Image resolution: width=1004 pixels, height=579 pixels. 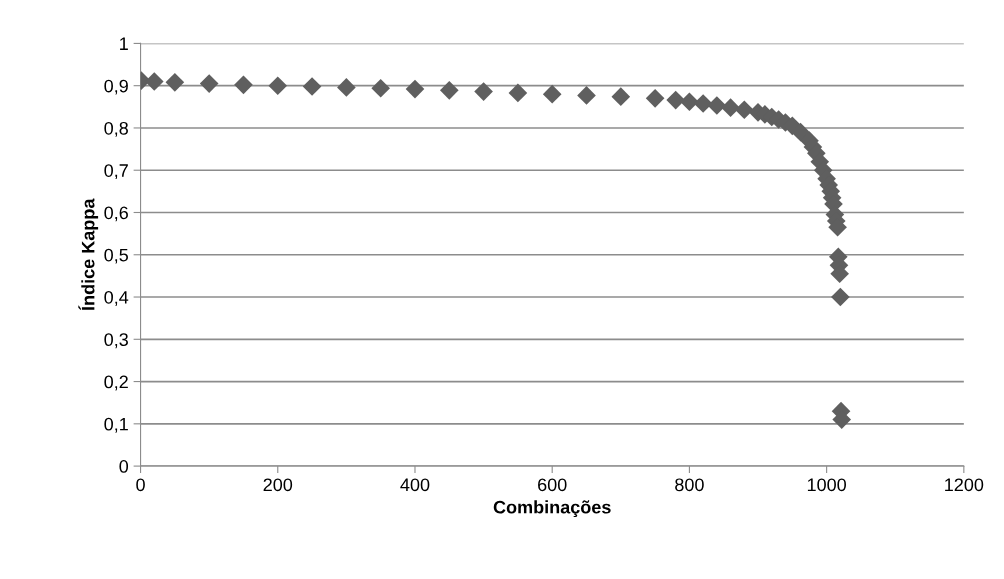 What do you see at coordinates (964, 485) in the screenshot?
I see `x-tick-label: 1200` at bounding box center [964, 485].